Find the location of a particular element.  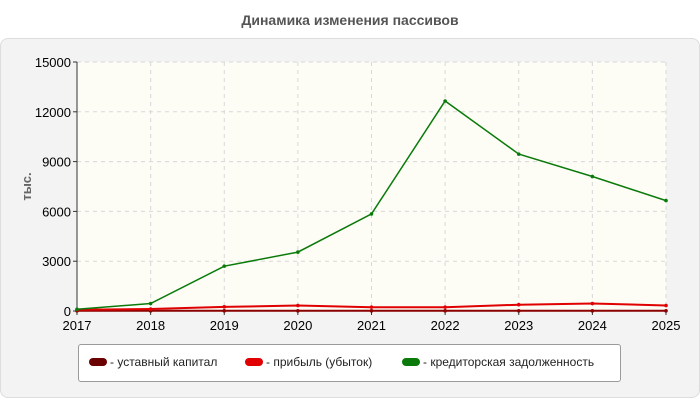

x-tick-label: 2020 is located at coordinates (297, 325).